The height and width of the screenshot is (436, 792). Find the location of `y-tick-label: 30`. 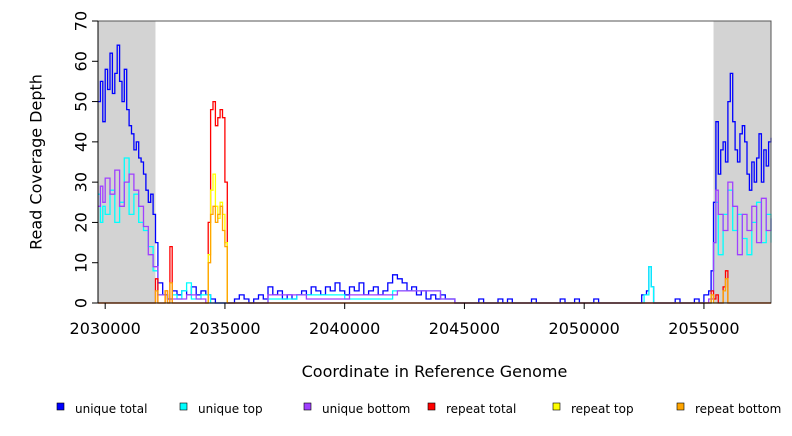

y-tick-label: 30 is located at coordinates (81, 182).